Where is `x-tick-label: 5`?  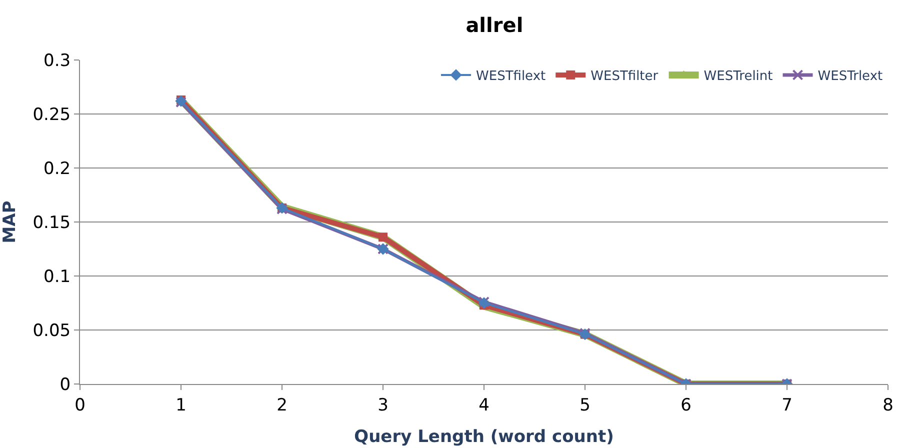 x-tick-label: 5 is located at coordinates (585, 405).